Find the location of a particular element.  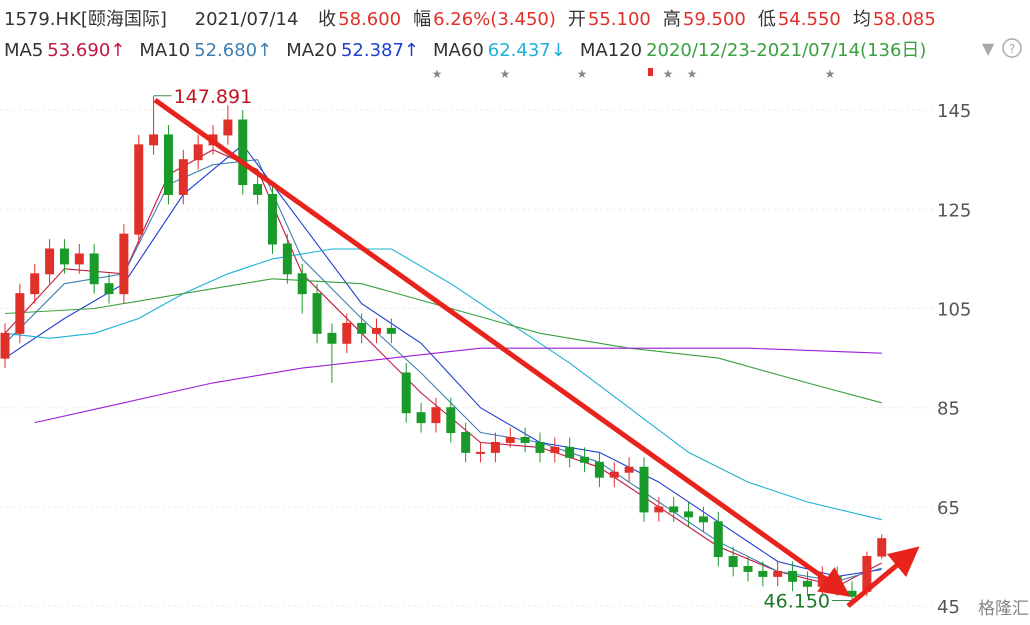

ma-name: MA120 is located at coordinates (611, 50).